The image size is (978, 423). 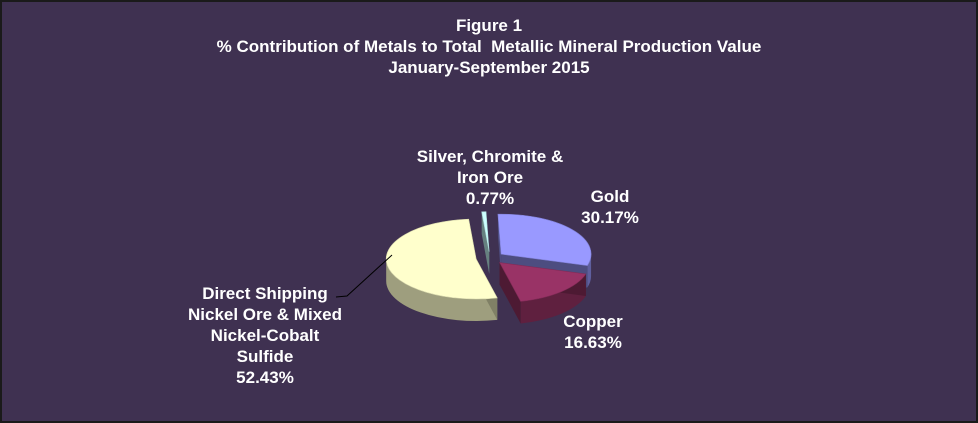 I want to click on slice-label-text: Iron Ore, so click(x=490, y=177).